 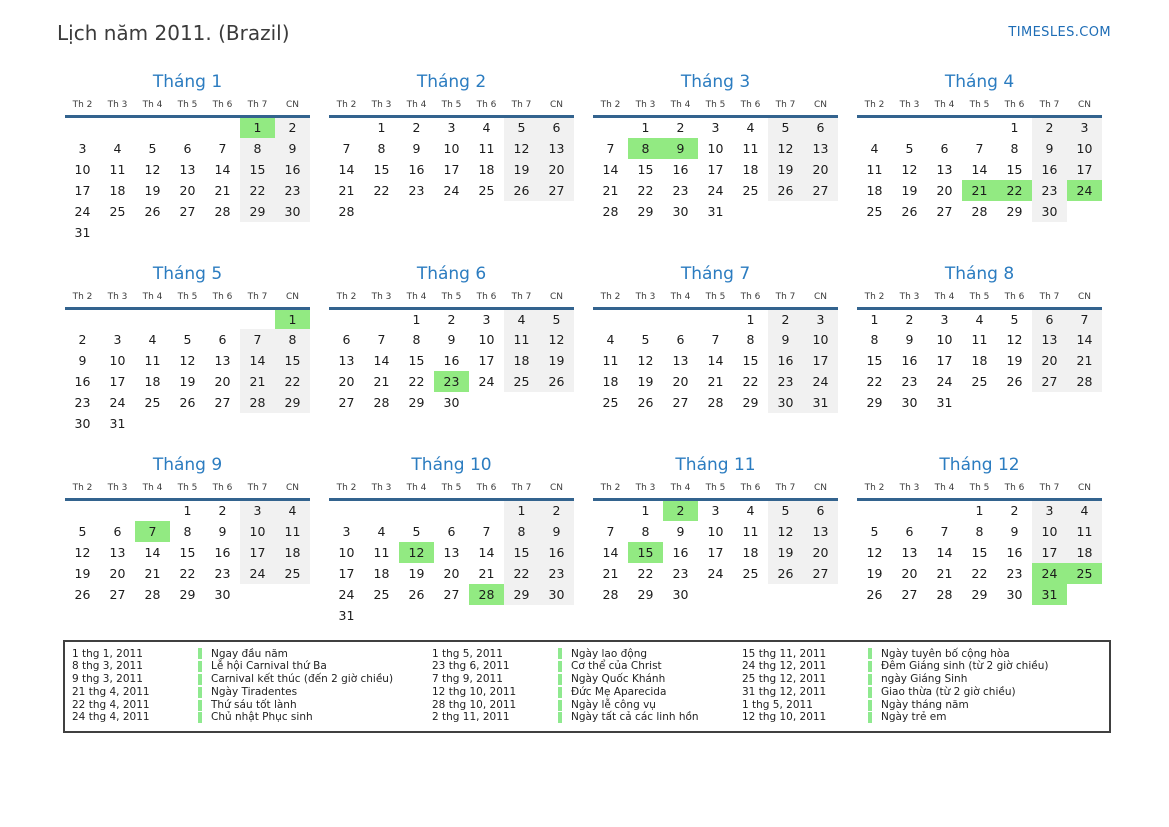 I want to click on holiday-cell: 12, so click(x=416, y=552).